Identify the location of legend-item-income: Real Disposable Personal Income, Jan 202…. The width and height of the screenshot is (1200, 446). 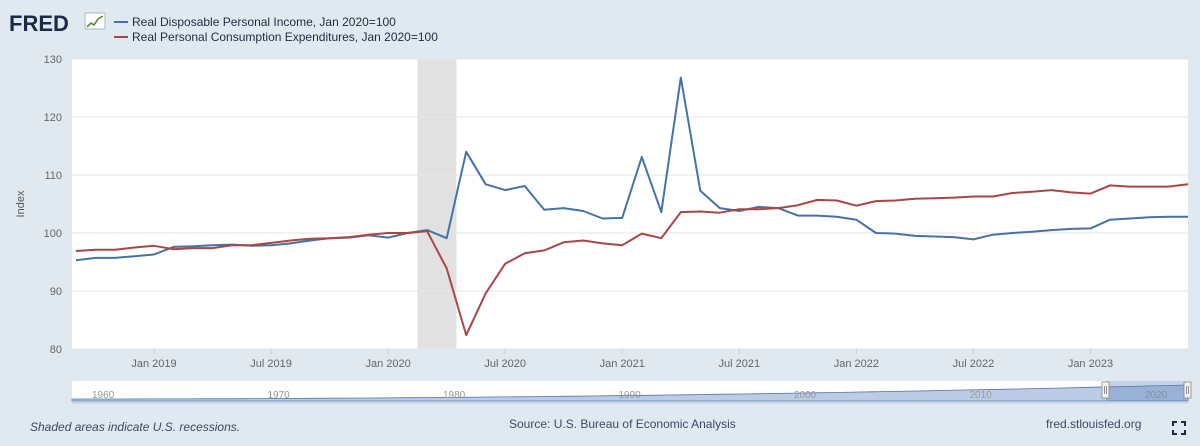
(255, 22).